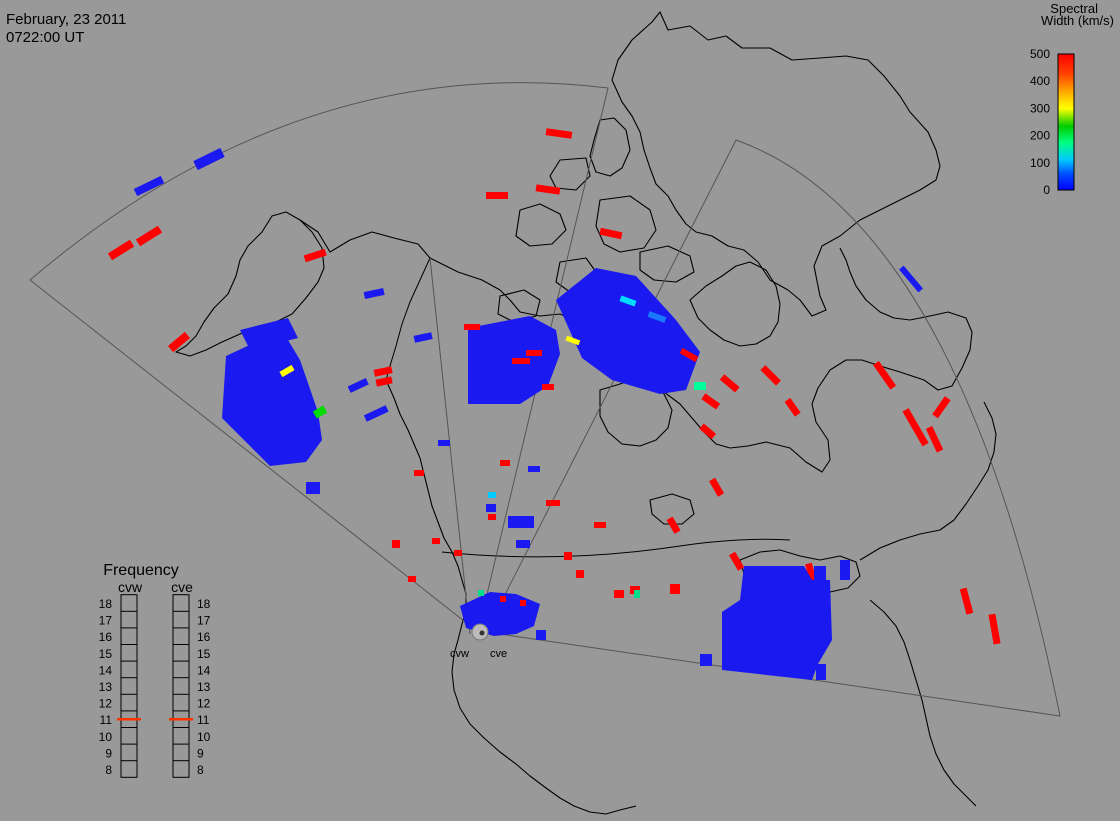 The height and width of the screenshot is (826, 1120). What do you see at coordinates (478, 641) in the screenshot?
I see `radar-site: cvw cve` at bounding box center [478, 641].